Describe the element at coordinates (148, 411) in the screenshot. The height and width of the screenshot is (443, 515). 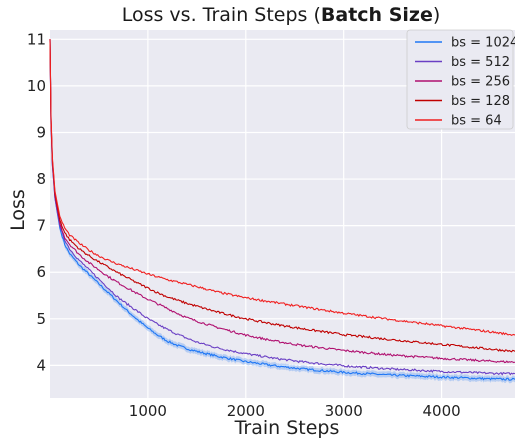
I see `x-tick-label: 1000` at that location.